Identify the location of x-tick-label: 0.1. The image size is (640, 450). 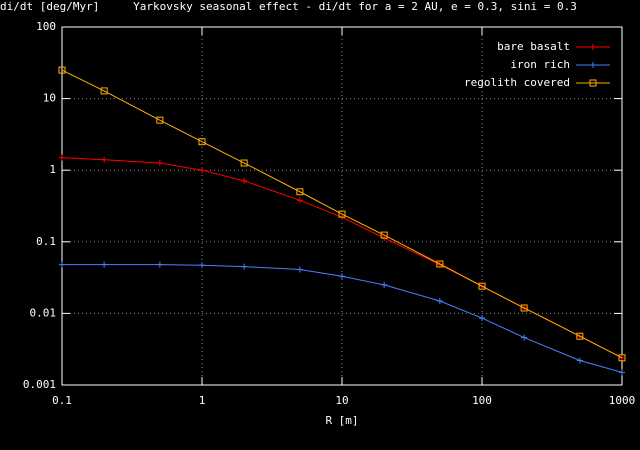
(62, 400).